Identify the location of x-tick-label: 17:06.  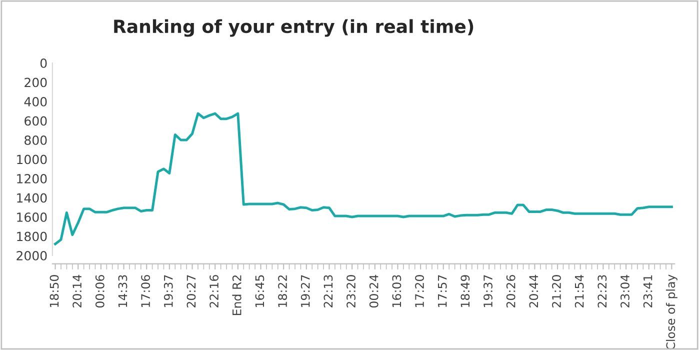
(145, 290).